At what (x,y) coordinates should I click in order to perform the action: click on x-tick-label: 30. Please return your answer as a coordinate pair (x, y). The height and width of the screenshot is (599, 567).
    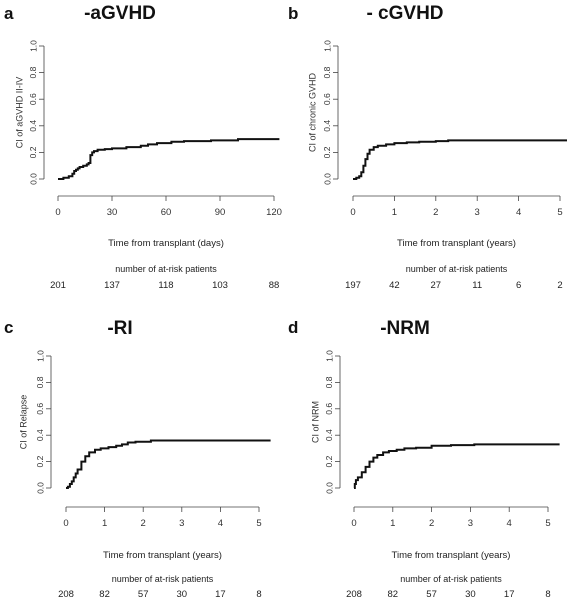
    Looking at the image, I should click on (112, 212).